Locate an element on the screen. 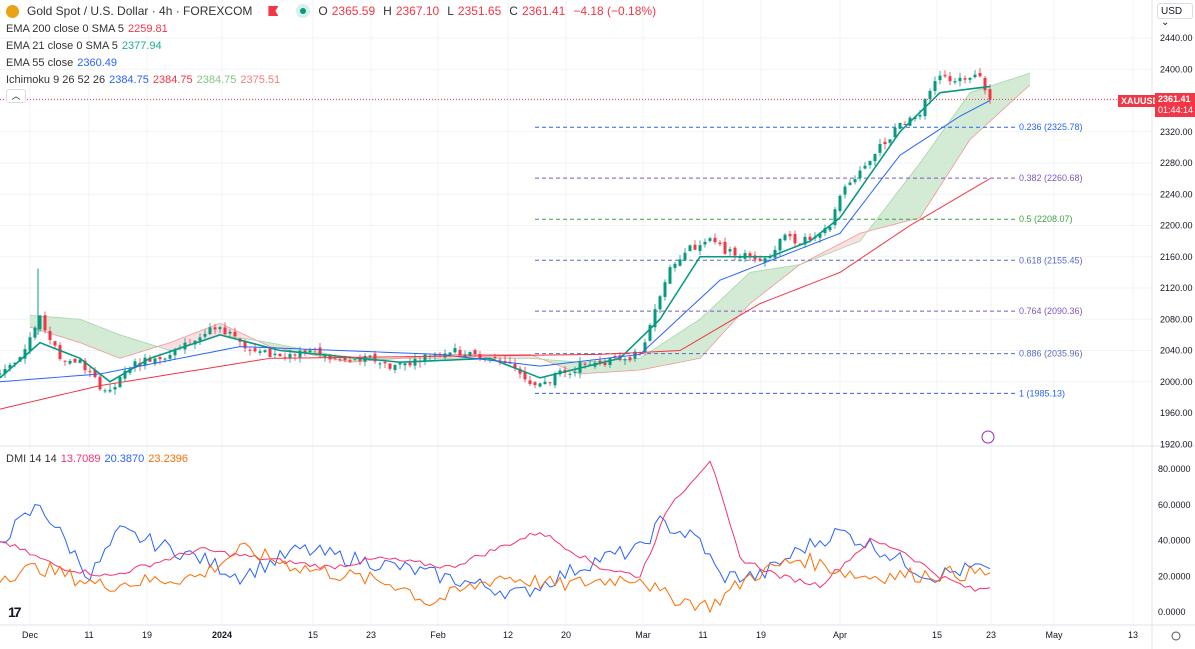  open-label: O is located at coordinates (323, 11).